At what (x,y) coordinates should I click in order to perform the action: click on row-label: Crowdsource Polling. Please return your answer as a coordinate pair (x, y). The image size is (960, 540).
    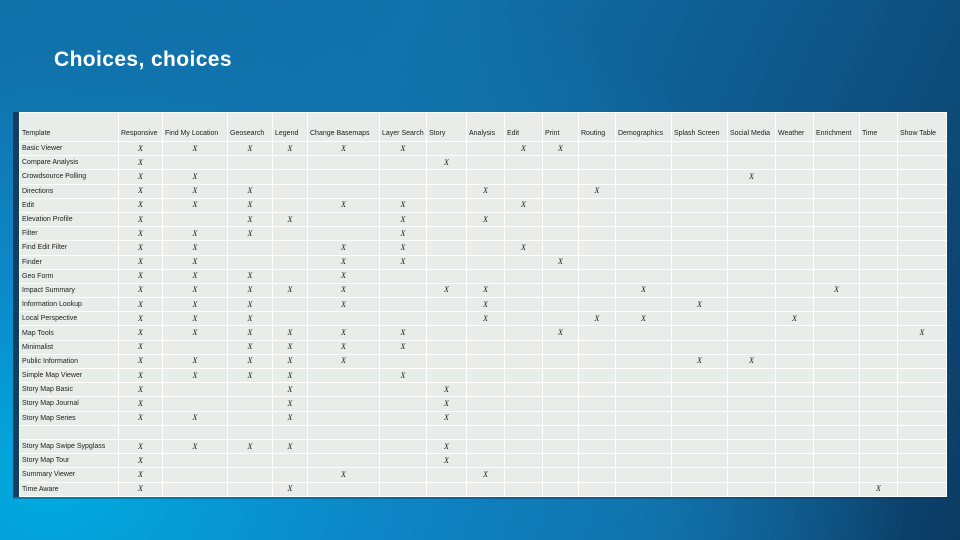
    Looking at the image, I should click on (69, 177).